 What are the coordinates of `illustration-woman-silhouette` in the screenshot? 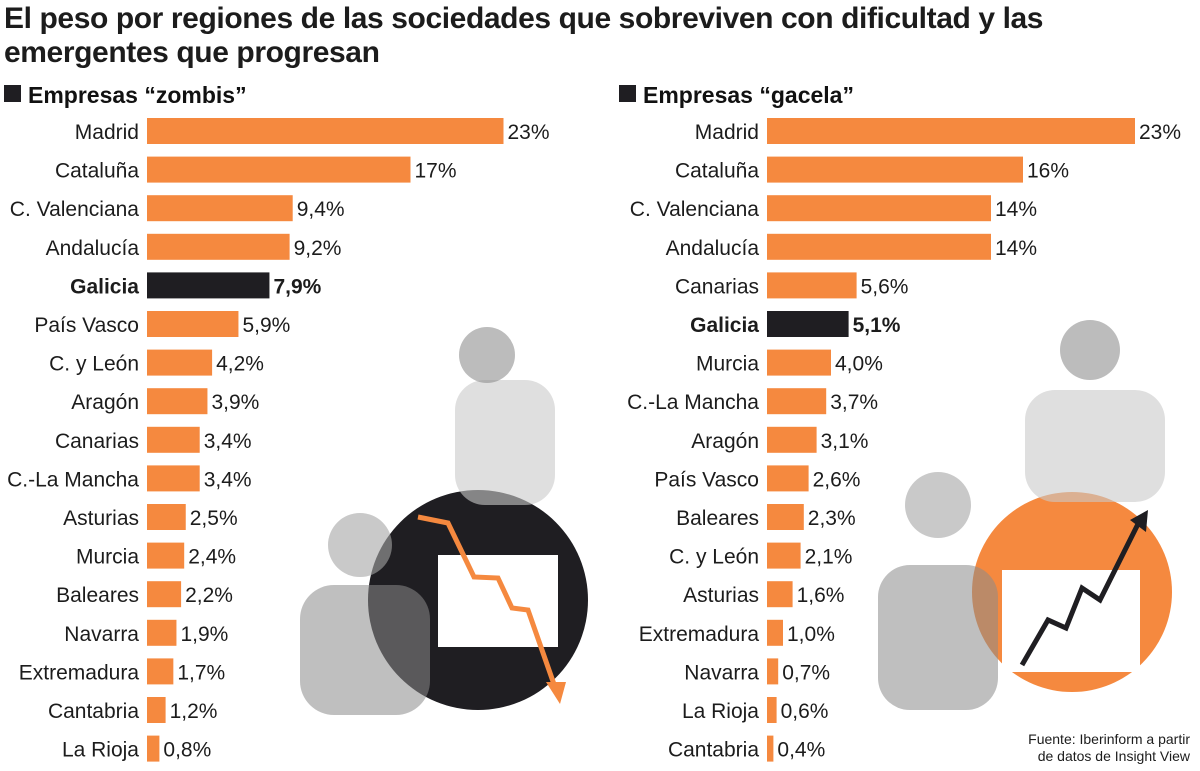 It's located at (938, 637).